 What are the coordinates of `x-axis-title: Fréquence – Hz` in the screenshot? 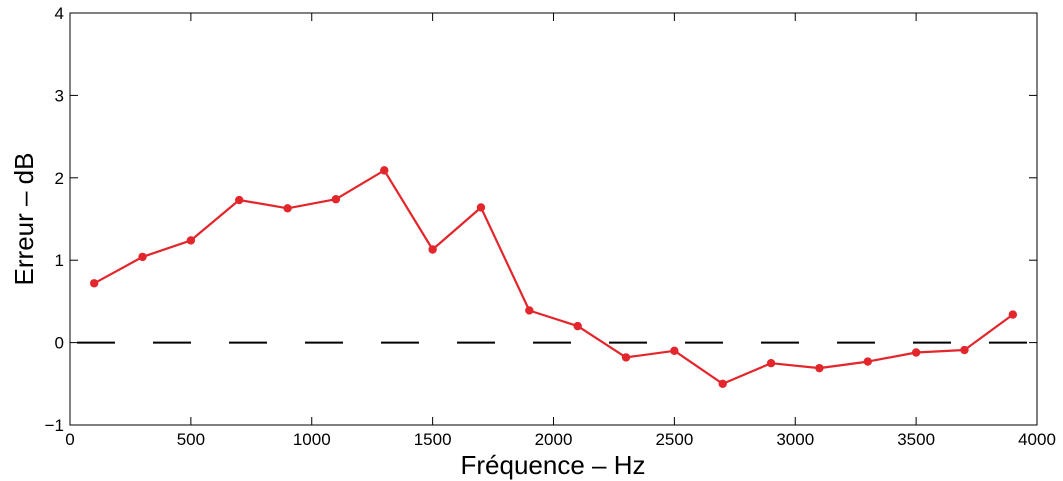 It's located at (553, 465).